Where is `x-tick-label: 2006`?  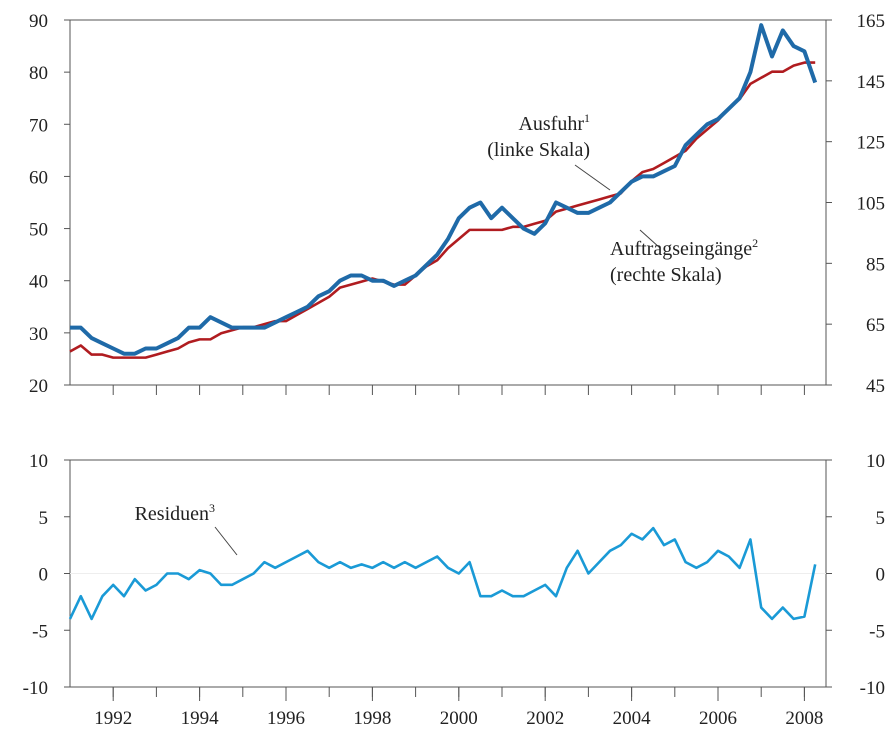
x-tick-label: 2006 is located at coordinates (718, 718).